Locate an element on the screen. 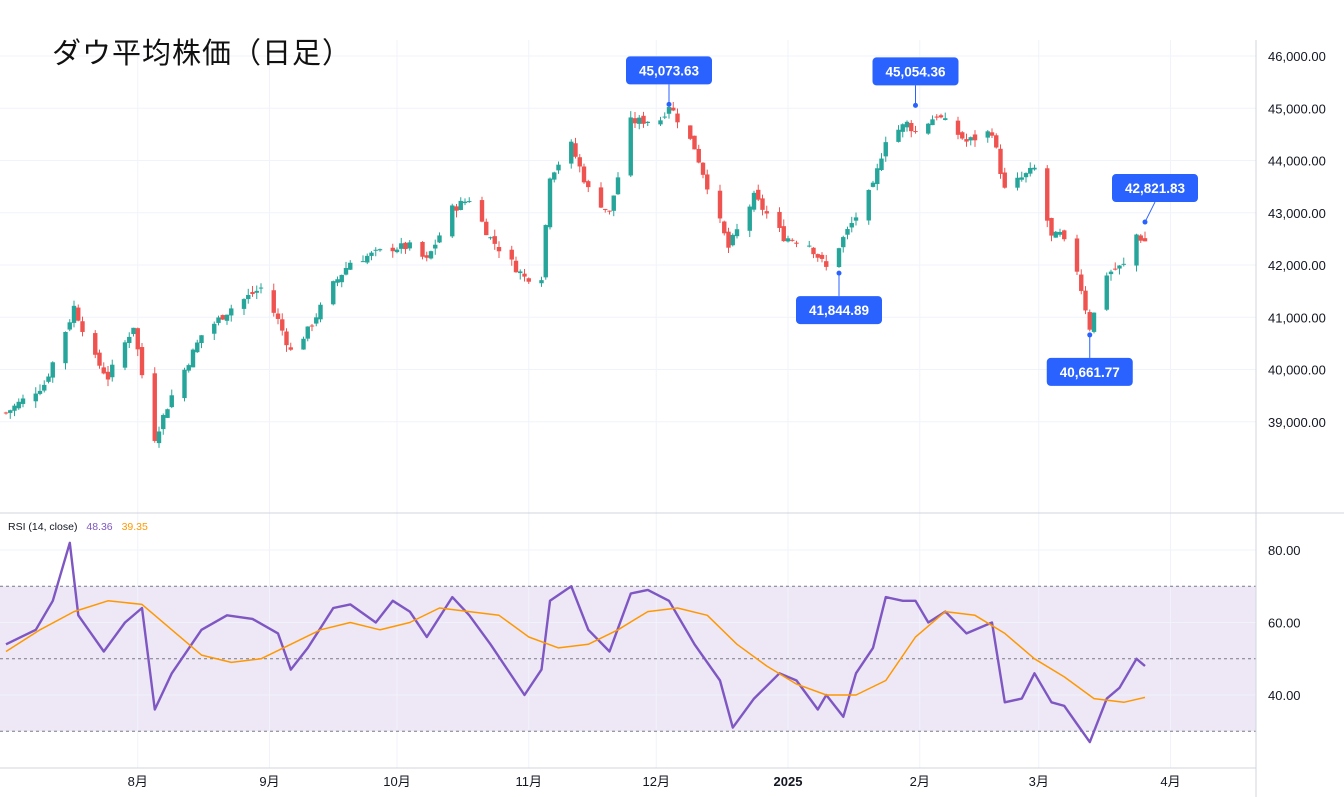 This screenshot has width=1344, height=797. rsi-tick-label: 60.00 is located at coordinates (1284, 623).